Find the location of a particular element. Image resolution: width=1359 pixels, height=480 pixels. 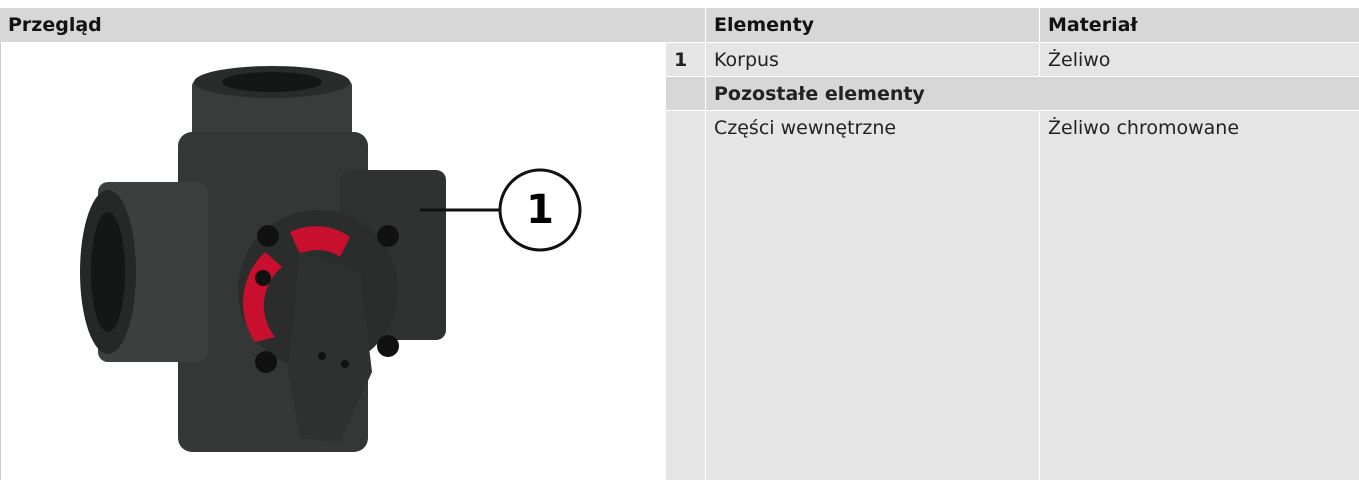

table-cell is located at coordinates (685, 295).